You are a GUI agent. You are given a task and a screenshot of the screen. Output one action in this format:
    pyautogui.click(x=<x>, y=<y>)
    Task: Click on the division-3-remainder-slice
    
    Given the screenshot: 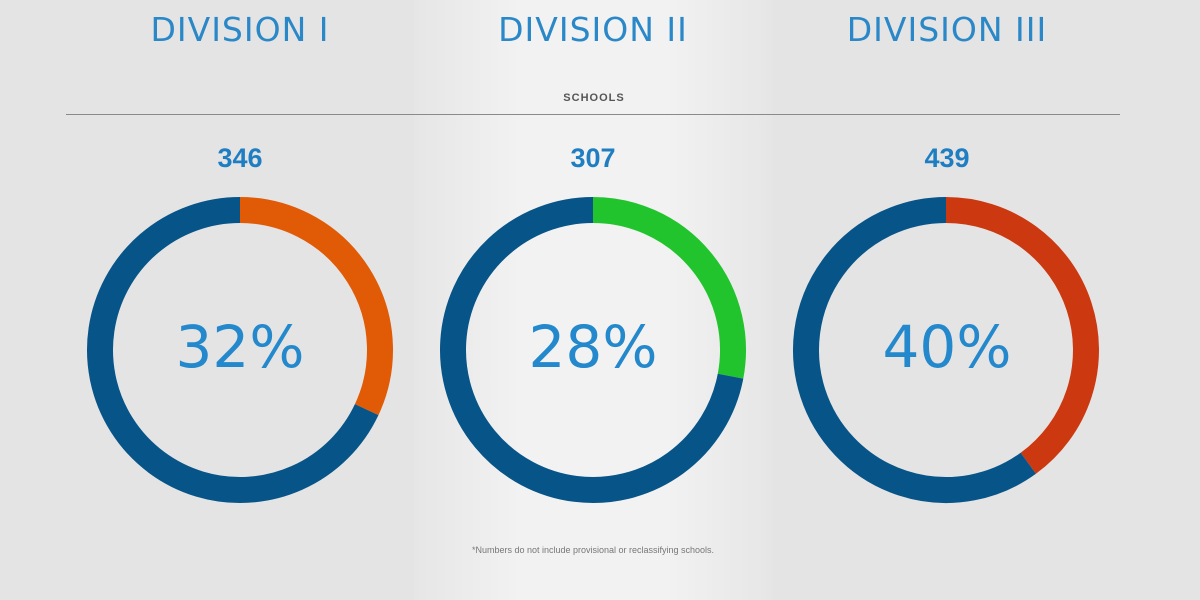 What is the action you would take?
    pyautogui.click(x=914, y=350)
    